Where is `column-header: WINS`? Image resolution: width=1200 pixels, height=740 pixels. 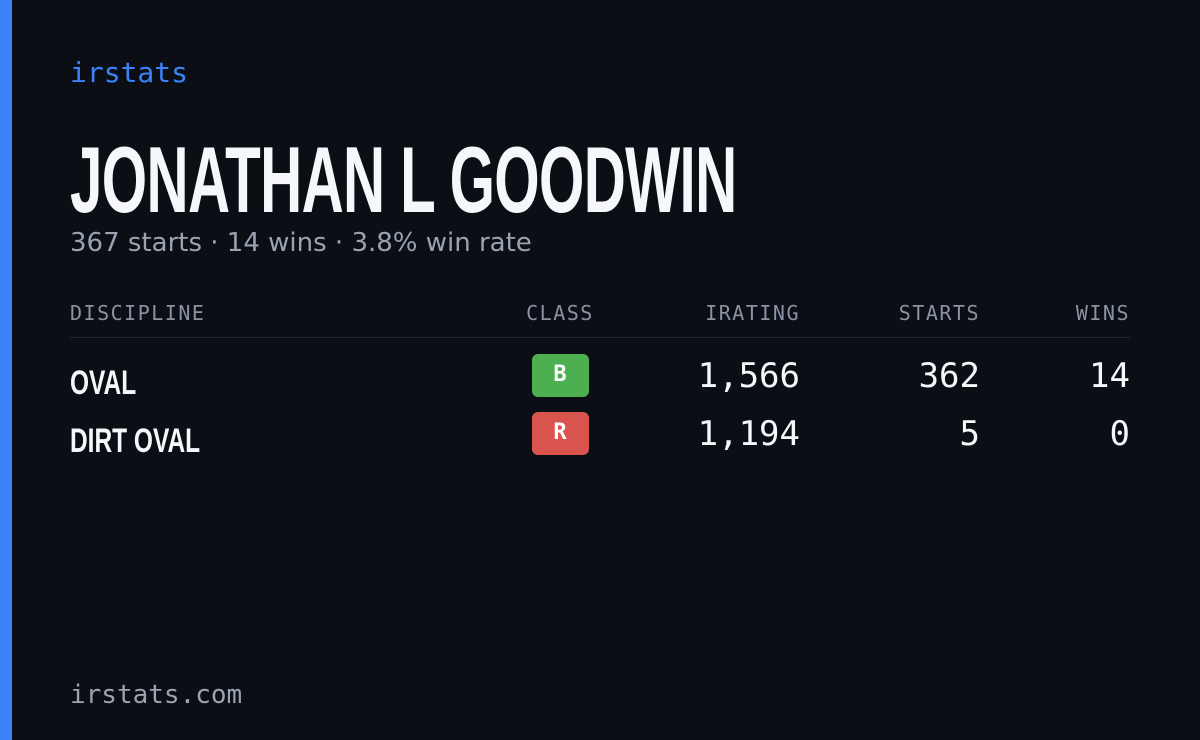 column-header: WINS is located at coordinates (1102, 313).